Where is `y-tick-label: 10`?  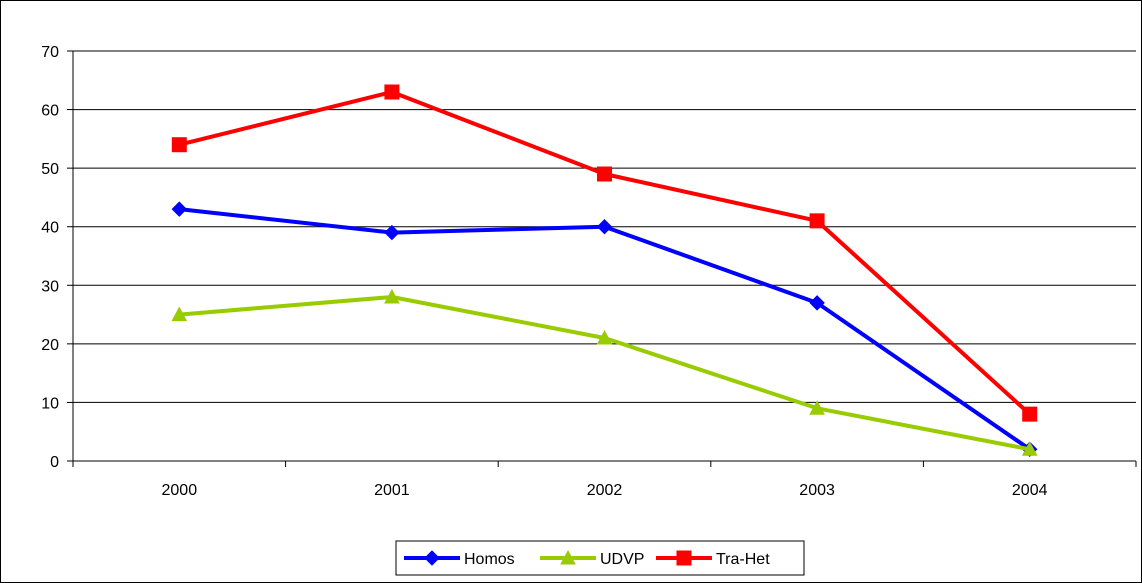
y-tick-label: 10 is located at coordinates (50, 403).